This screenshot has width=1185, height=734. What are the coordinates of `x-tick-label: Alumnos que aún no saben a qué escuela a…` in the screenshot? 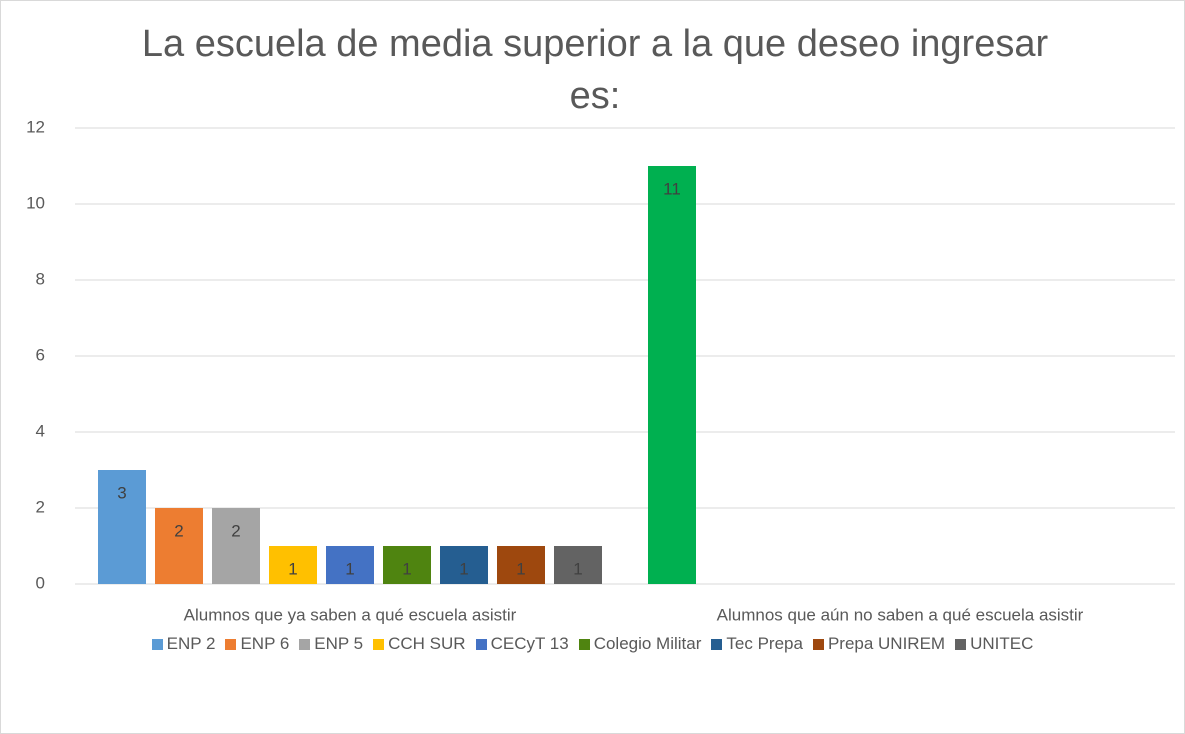 It's located at (900, 614).